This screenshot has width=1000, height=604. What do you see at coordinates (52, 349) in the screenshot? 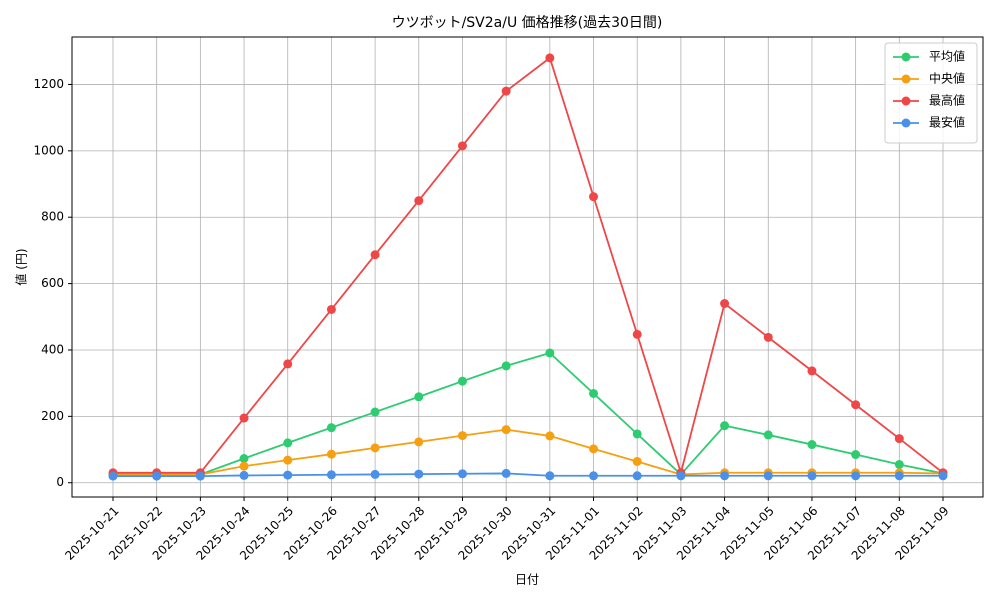
I see `y-tick-label: 400` at bounding box center [52, 349].